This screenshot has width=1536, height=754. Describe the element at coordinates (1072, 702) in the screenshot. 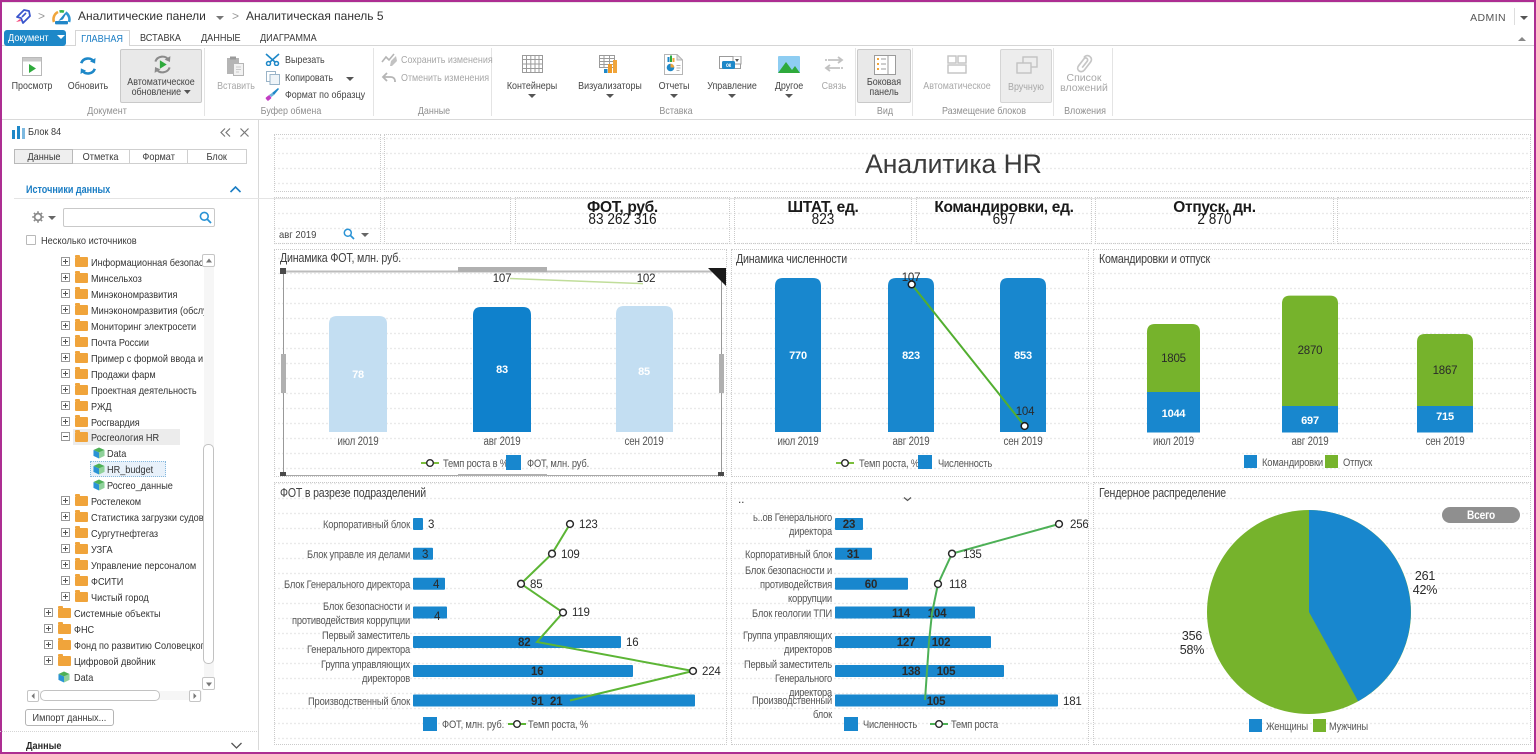

I see `svg-text: 181` at that location.